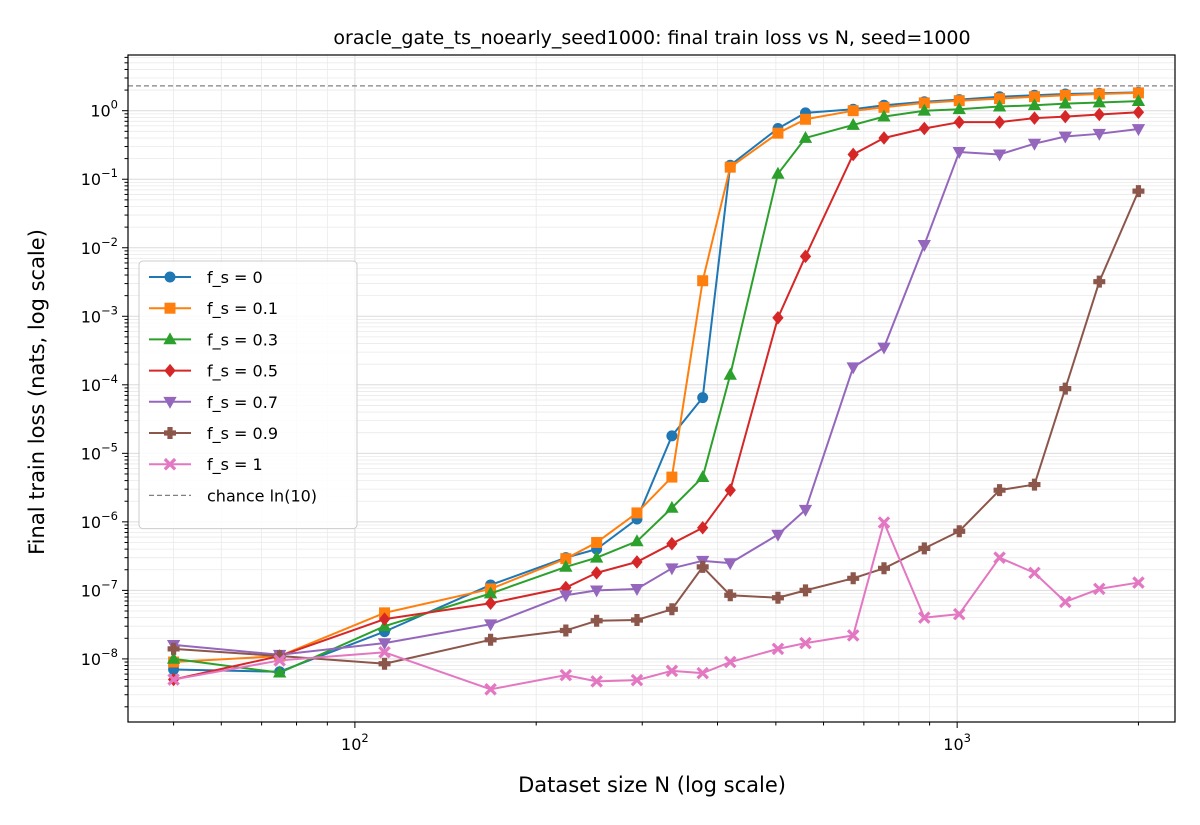 This screenshot has height=825, width=1200. What do you see at coordinates (235, 465) in the screenshot?
I see `legend-label: f_s = 1` at bounding box center [235, 465].